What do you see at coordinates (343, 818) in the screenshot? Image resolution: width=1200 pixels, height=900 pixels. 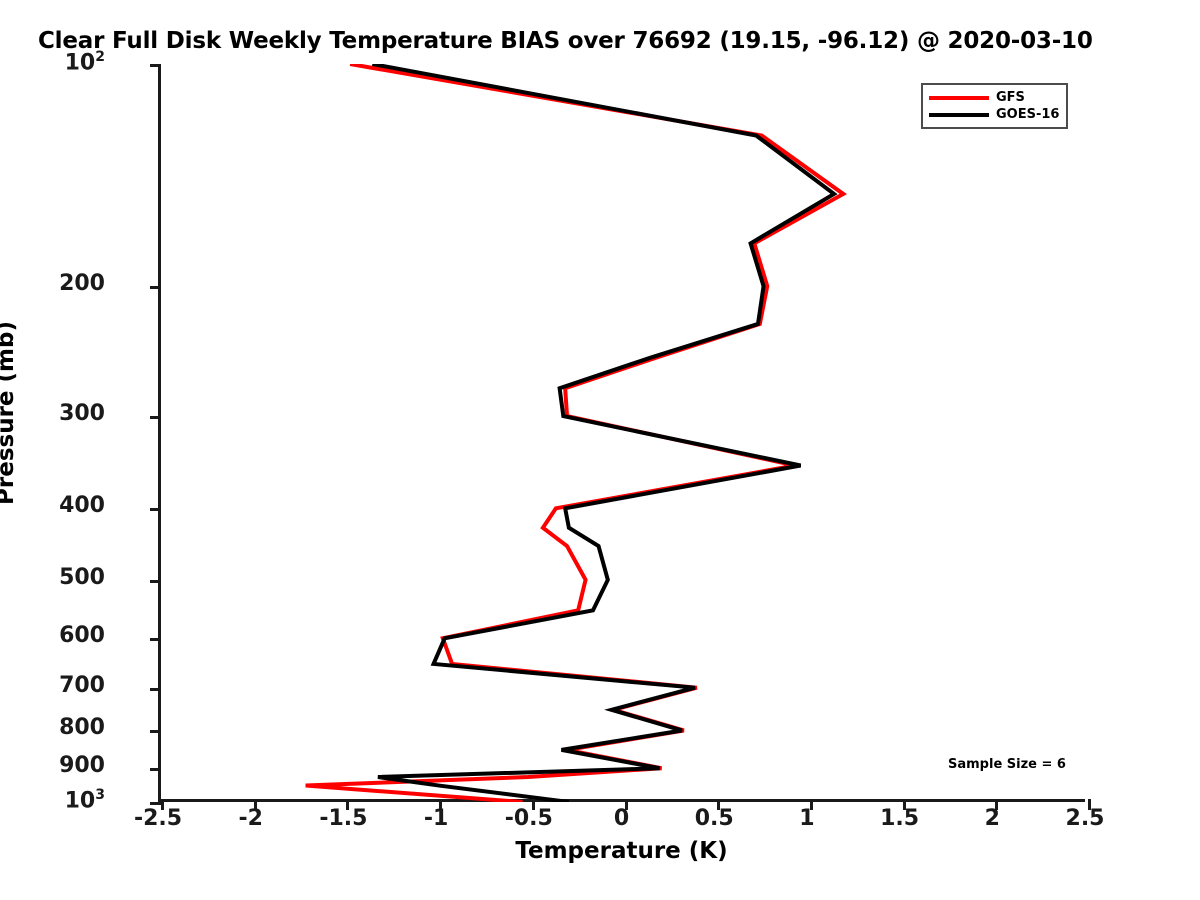 I see `x-tick-label--1_5: -1.5` at bounding box center [343, 818].